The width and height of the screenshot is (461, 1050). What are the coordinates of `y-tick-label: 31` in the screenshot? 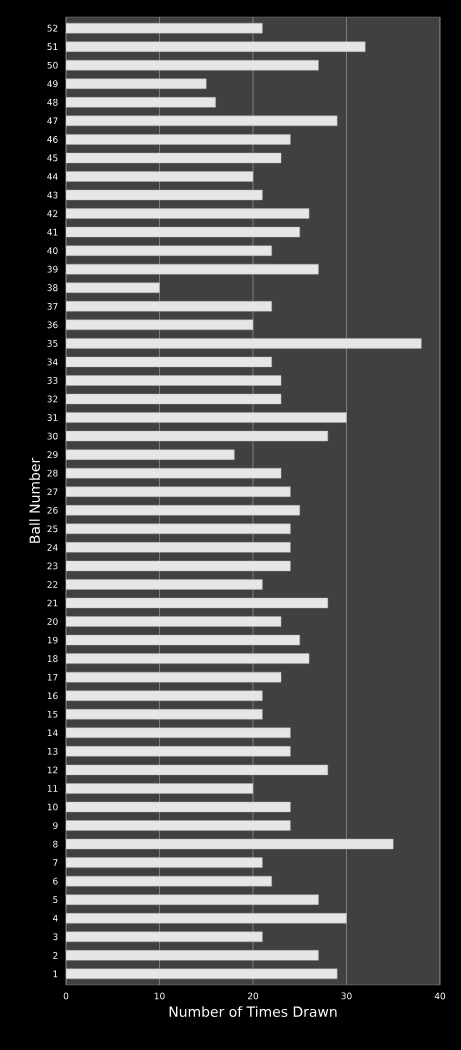 It's located at (52, 417).